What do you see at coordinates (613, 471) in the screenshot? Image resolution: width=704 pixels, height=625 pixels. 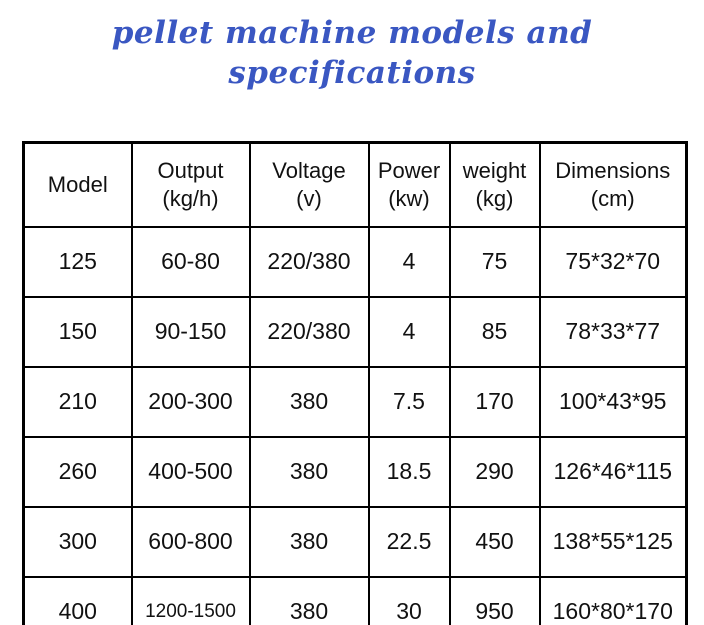 I see `table-cell: 126*46*115` at bounding box center [613, 471].